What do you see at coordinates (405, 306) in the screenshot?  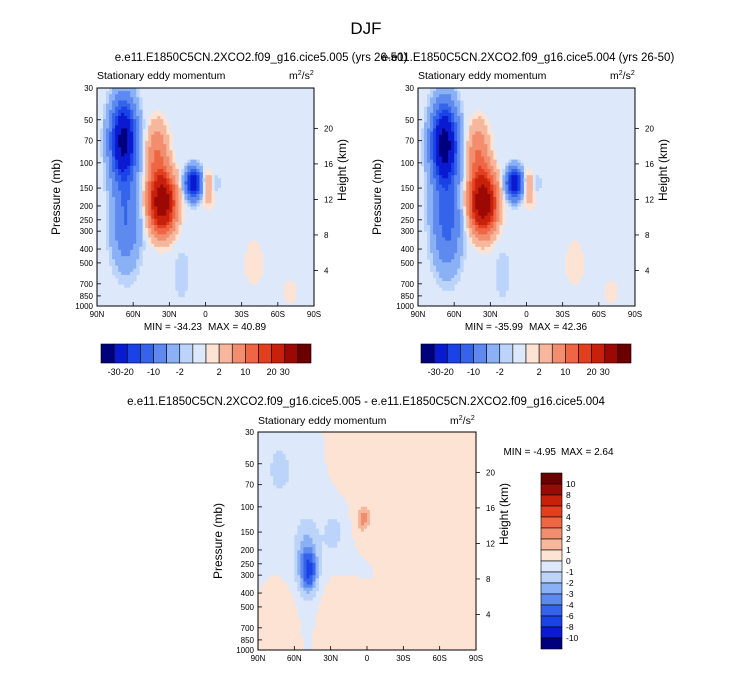 I see `y-tick-label: 1000` at bounding box center [405, 306].